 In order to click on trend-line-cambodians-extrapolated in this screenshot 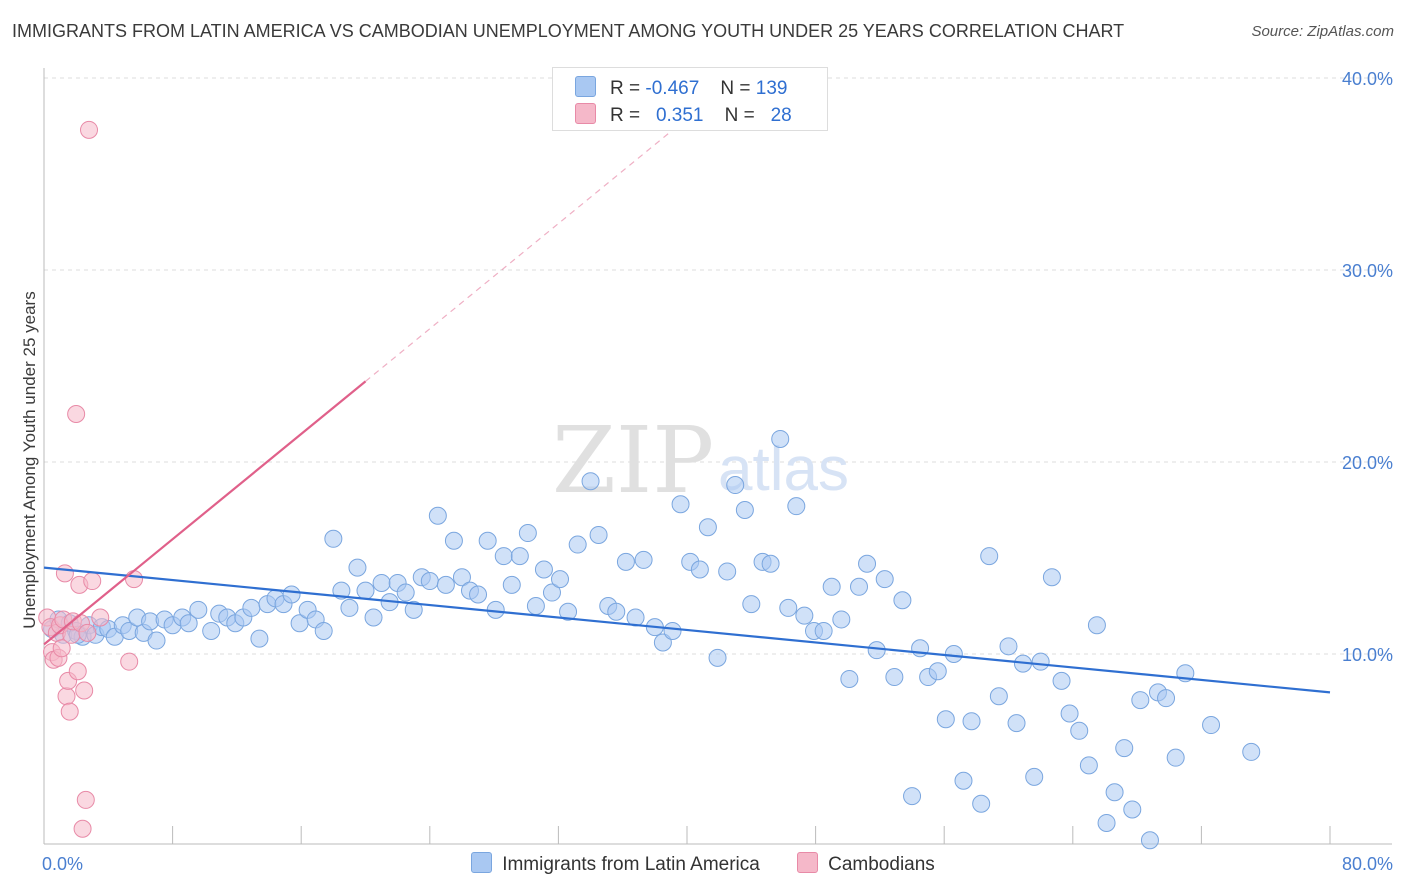, I will do `click(526, 249)`.